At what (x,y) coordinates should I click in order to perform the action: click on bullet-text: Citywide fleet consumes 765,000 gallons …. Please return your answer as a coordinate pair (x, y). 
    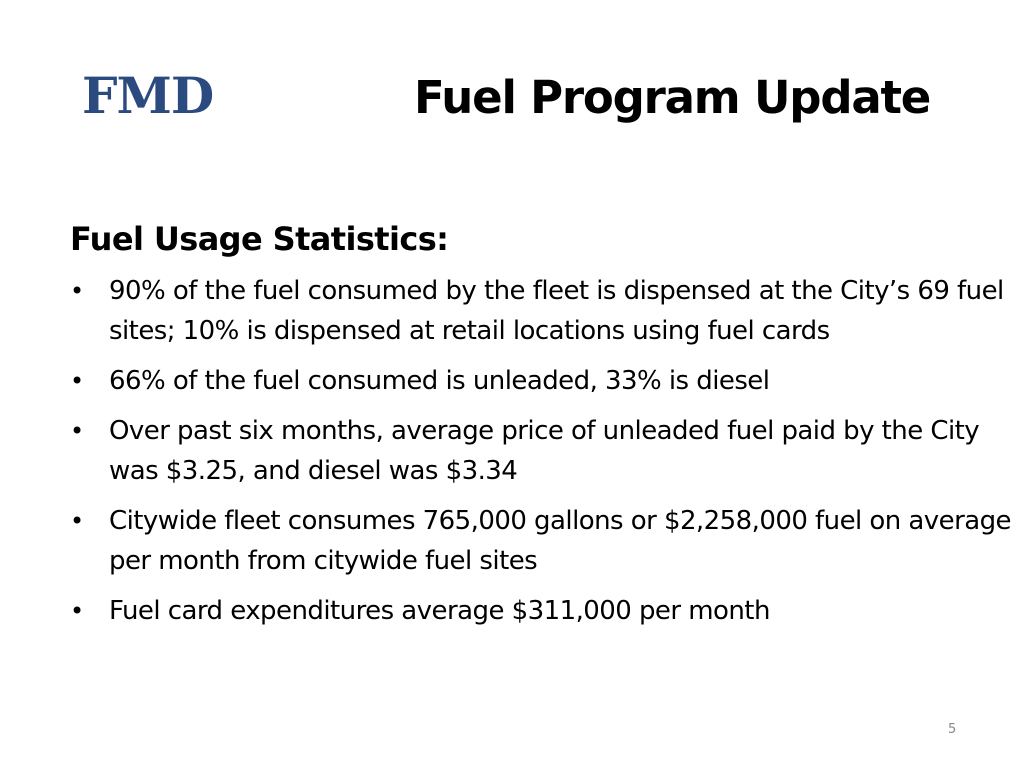
    Looking at the image, I should click on (560, 541).